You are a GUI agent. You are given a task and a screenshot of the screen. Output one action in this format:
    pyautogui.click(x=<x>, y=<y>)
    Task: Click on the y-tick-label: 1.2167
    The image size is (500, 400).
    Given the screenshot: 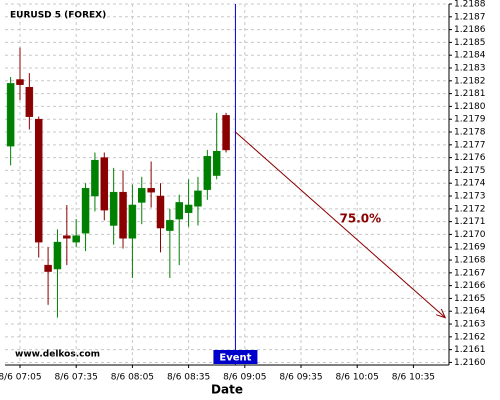 What is the action you would take?
    pyautogui.click(x=470, y=273)
    